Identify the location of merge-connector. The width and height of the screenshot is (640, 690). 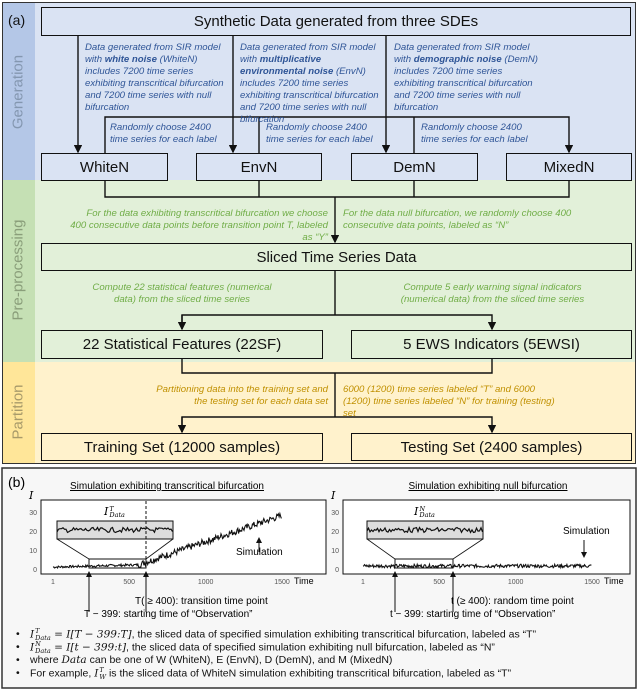
(337, 189).